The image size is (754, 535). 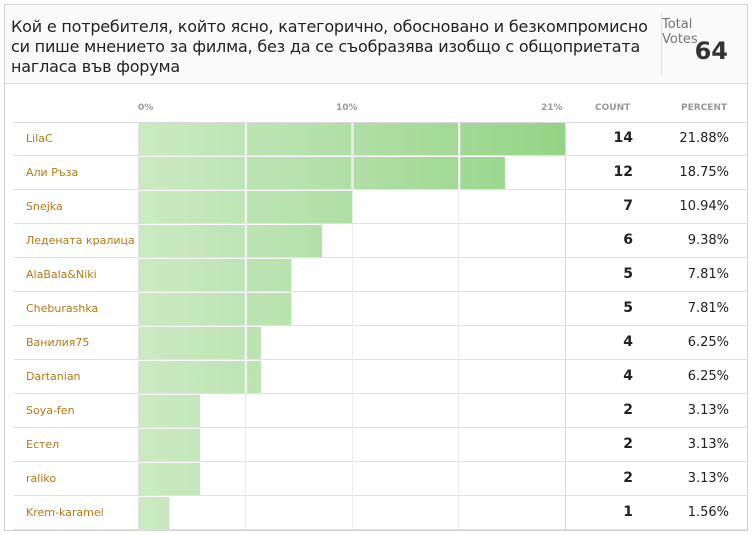 I want to click on category-label: Ледената кралица, so click(x=80, y=240).